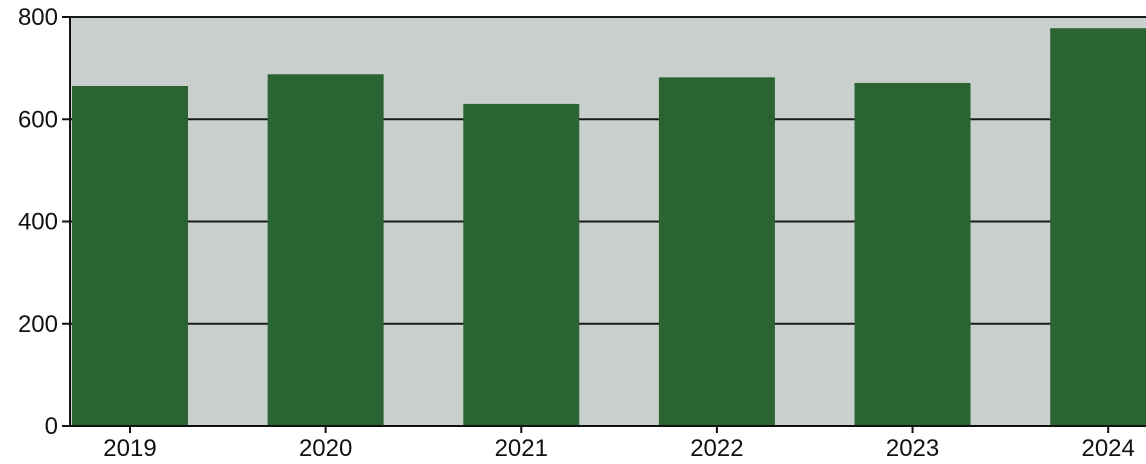 This screenshot has height=464, width=1146. What do you see at coordinates (325, 448) in the screenshot?
I see `x-tick-label-2020: 2020` at bounding box center [325, 448].